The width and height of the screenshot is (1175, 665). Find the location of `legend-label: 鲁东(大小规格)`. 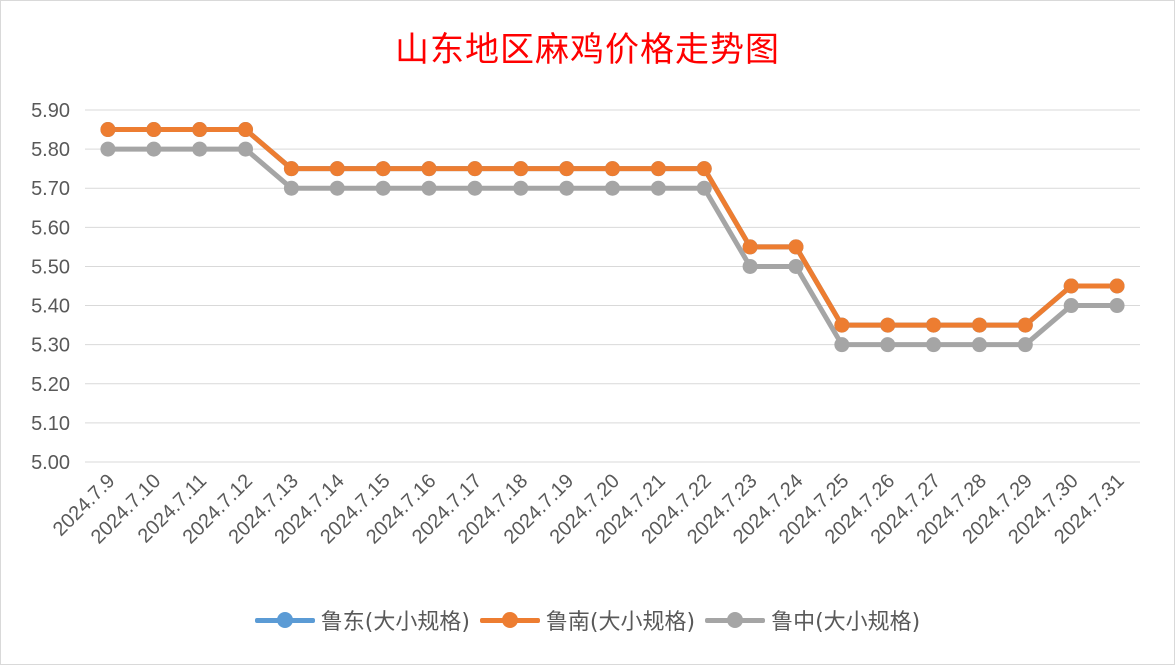

legend-label: 鲁东(大小规格) is located at coordinates (395, 622).